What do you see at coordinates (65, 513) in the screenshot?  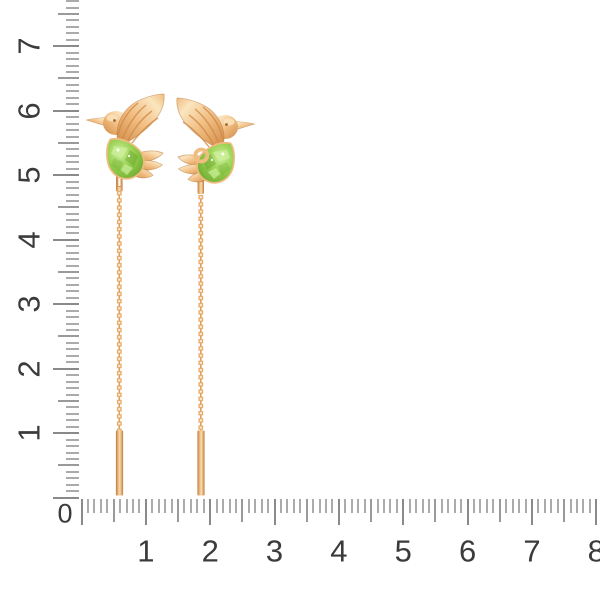 I see `ruler-origin-label: 0` at bounding box center [65, 513].